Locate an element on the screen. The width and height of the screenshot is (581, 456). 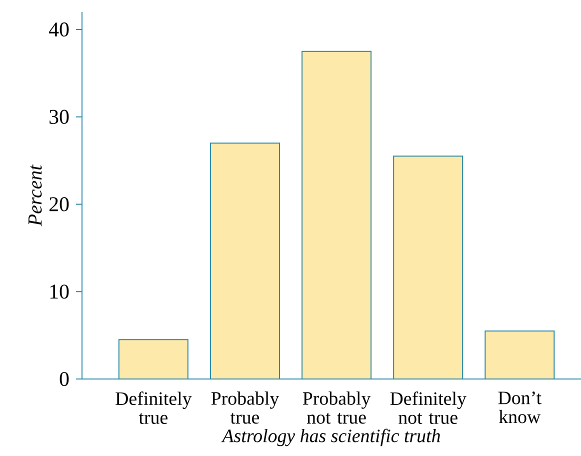
y-tick-label: 0 is located at coordinates (64, 379).